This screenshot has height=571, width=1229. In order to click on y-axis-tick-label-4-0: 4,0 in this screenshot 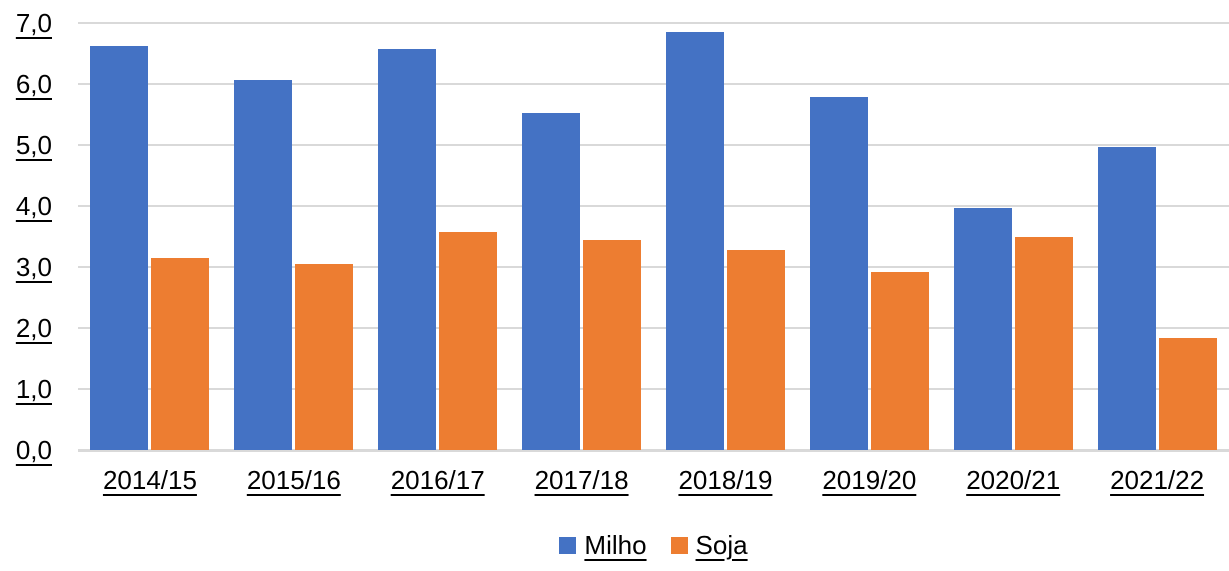, I will do `click(33, 206)`.